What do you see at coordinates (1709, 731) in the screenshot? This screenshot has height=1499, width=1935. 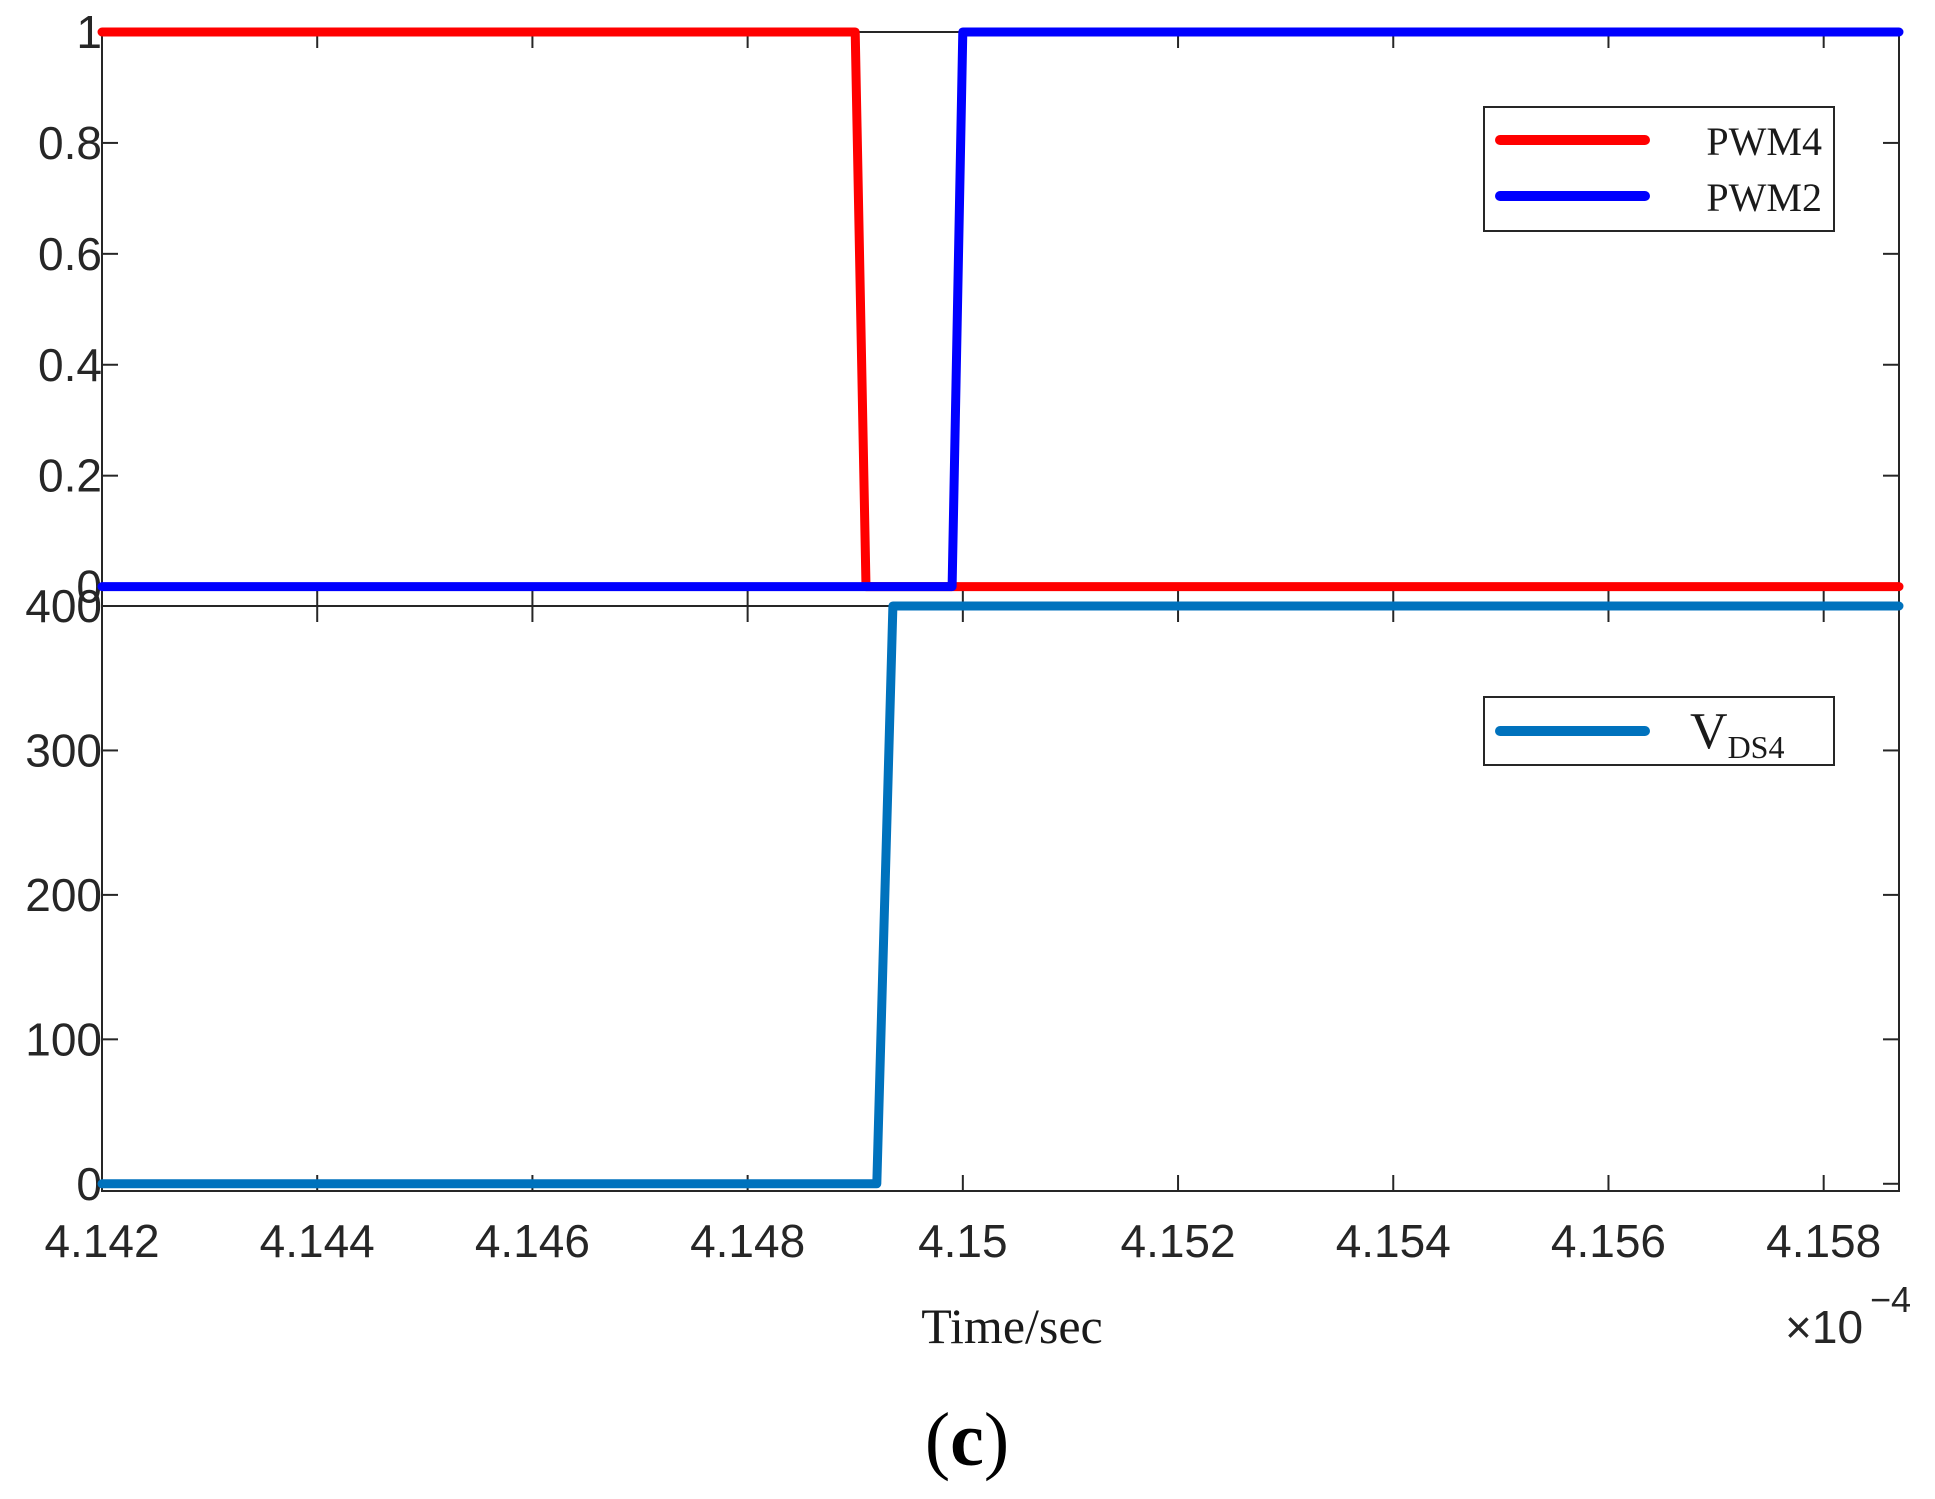 I see `legend-label-vds4-main: V` at bounding box center [1709, 731].